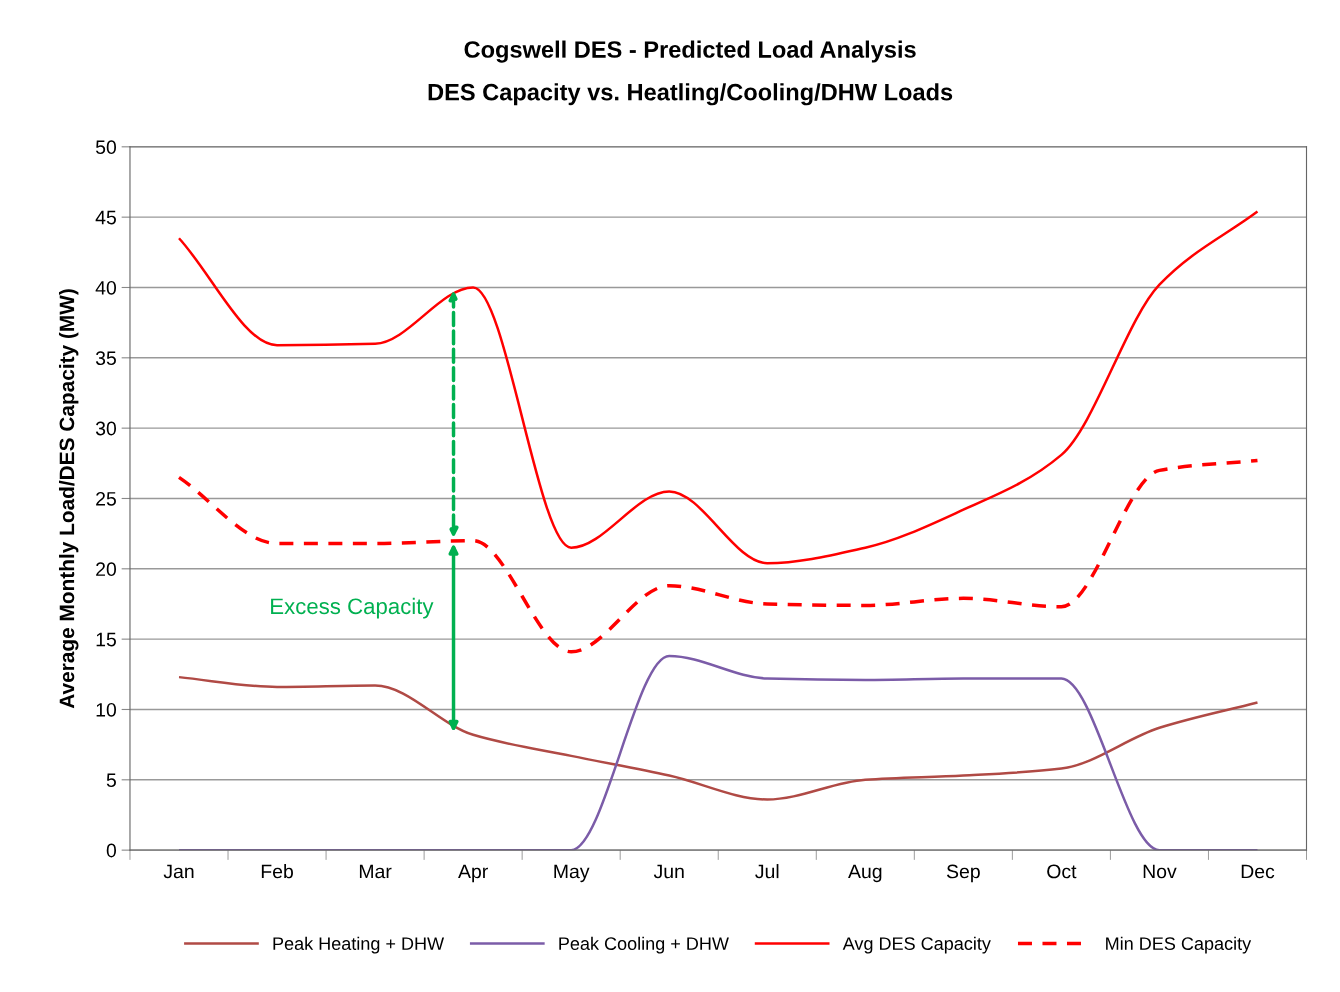 The width and height of the screenshot is (1340, 992). Describe the element at coordinates (1062, 871) in the screenshot. I see `x-tick-label: Oct` at that location.